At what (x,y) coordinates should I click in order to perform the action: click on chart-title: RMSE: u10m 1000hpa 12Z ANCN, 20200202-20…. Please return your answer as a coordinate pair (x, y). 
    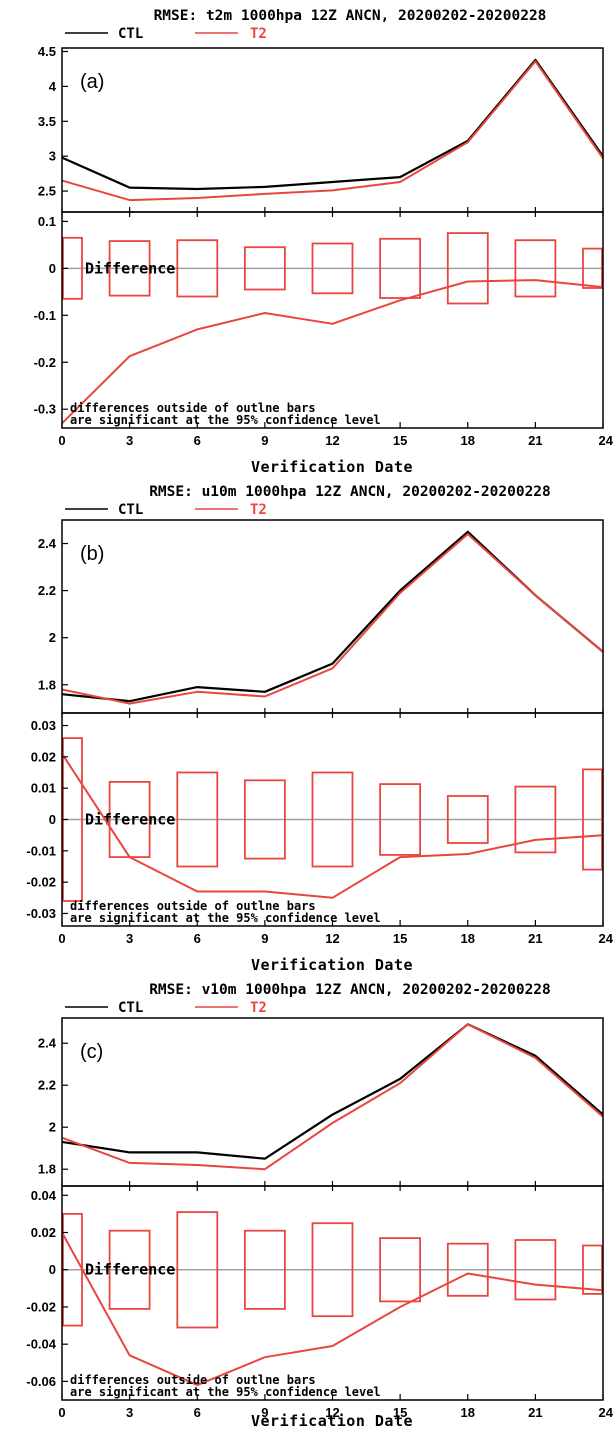
    Looking at the image, I should click on (350, 492).